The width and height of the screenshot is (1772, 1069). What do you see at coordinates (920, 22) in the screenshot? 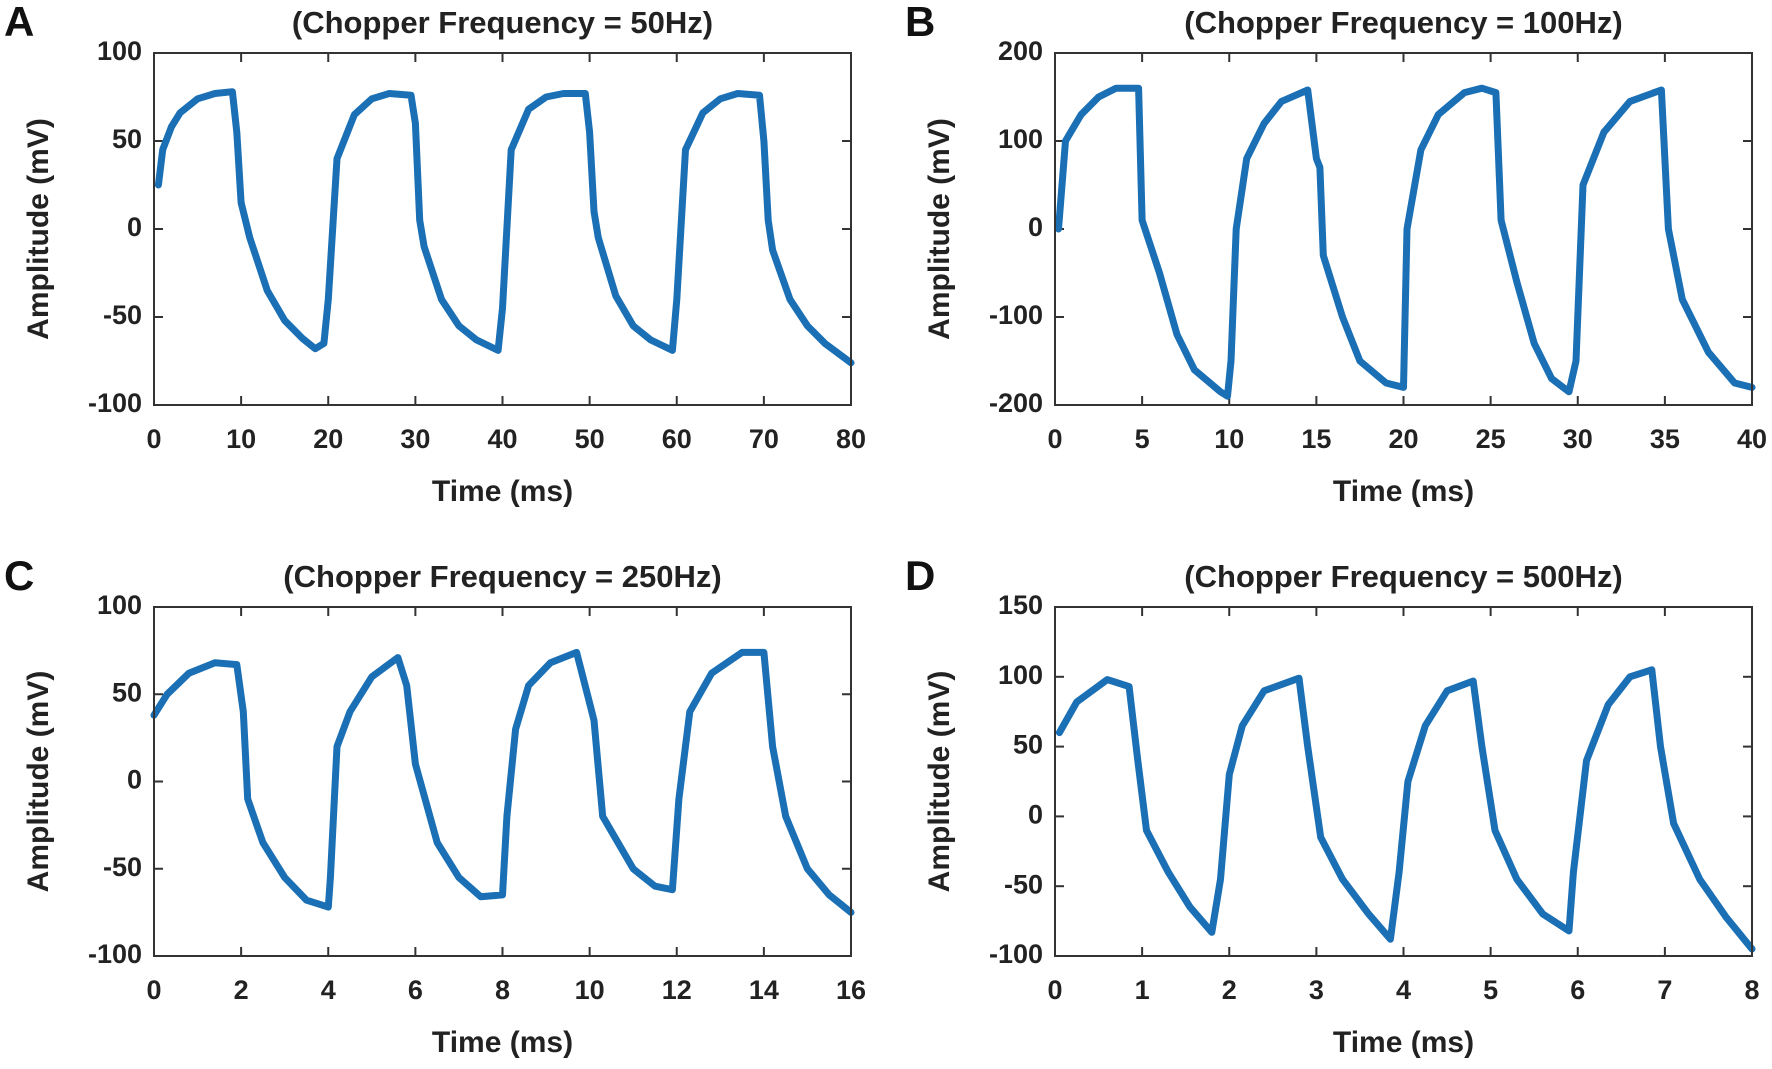
I see `panel-letter: B` at bounding box center [920, 22].